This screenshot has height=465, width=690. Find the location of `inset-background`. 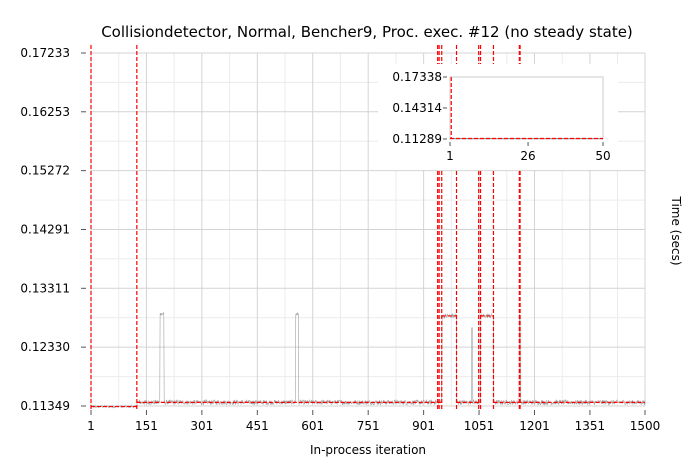

inset-background is located at coordinates (498, 117).